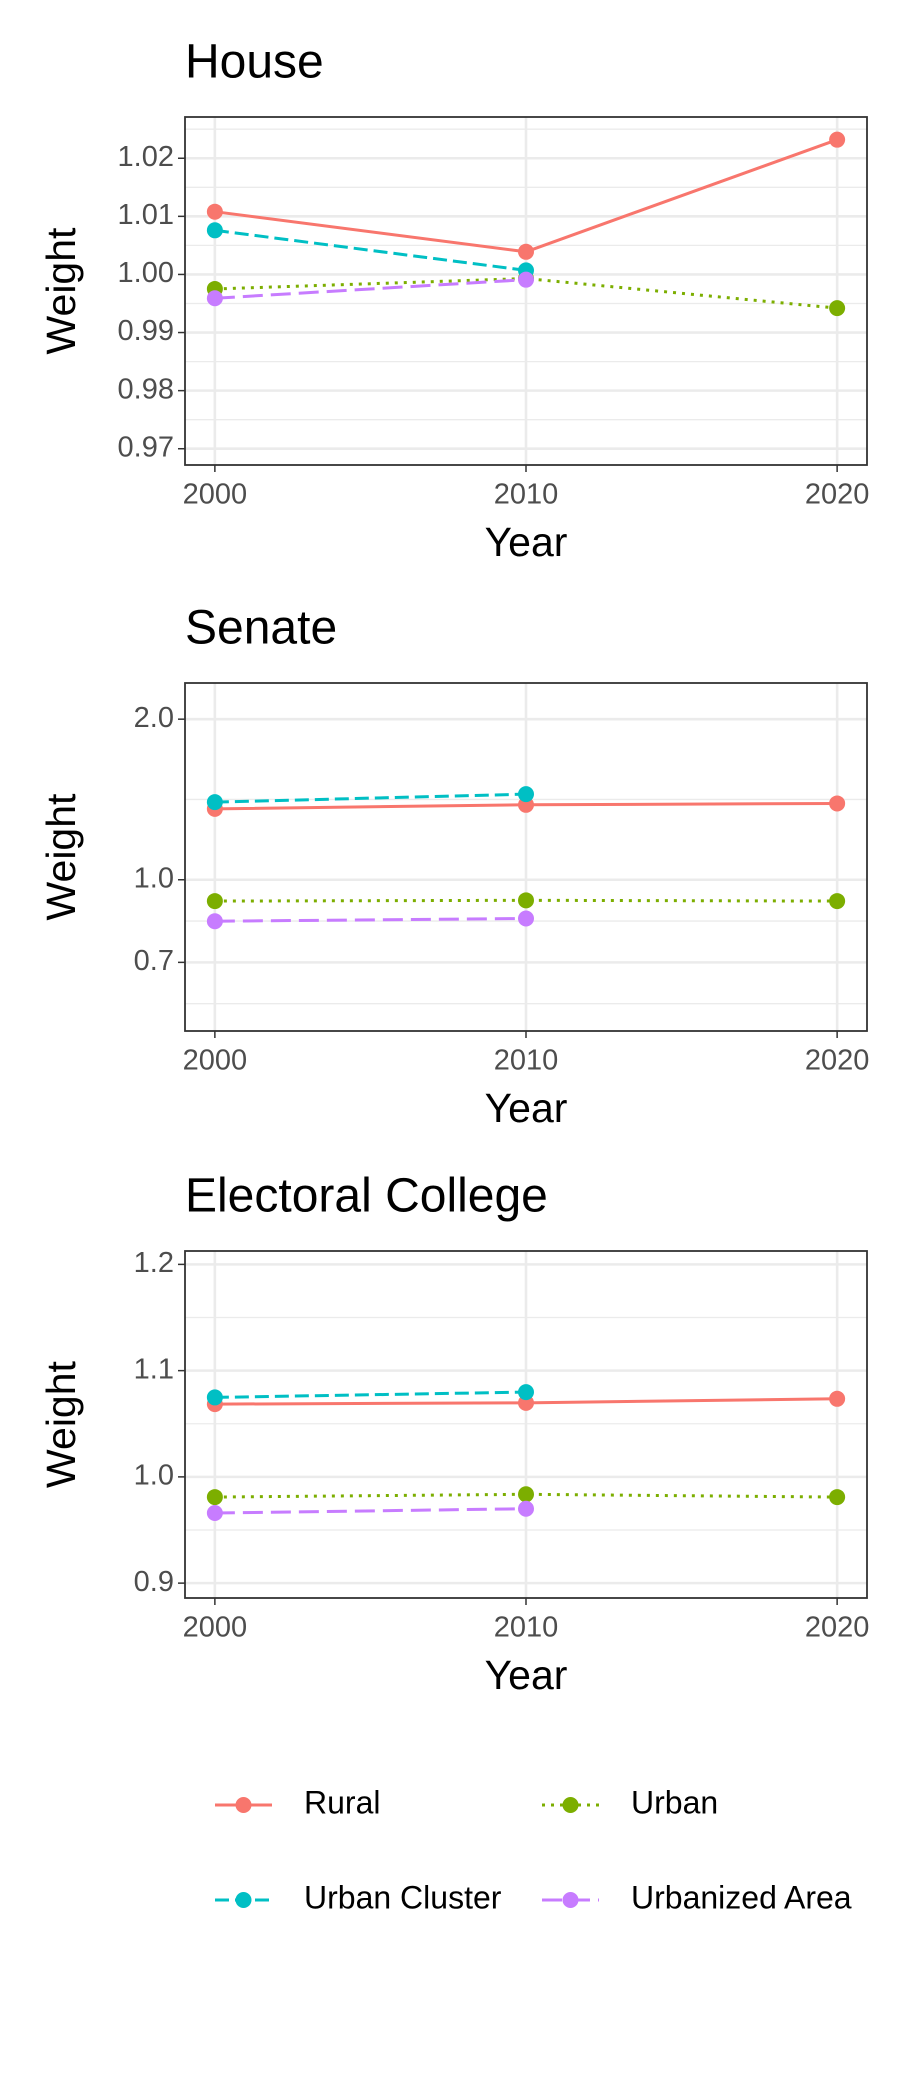  Describe the element at coordinates (154, 718) in the screenshot. I see `y-tick-label: 2.0` at that location.